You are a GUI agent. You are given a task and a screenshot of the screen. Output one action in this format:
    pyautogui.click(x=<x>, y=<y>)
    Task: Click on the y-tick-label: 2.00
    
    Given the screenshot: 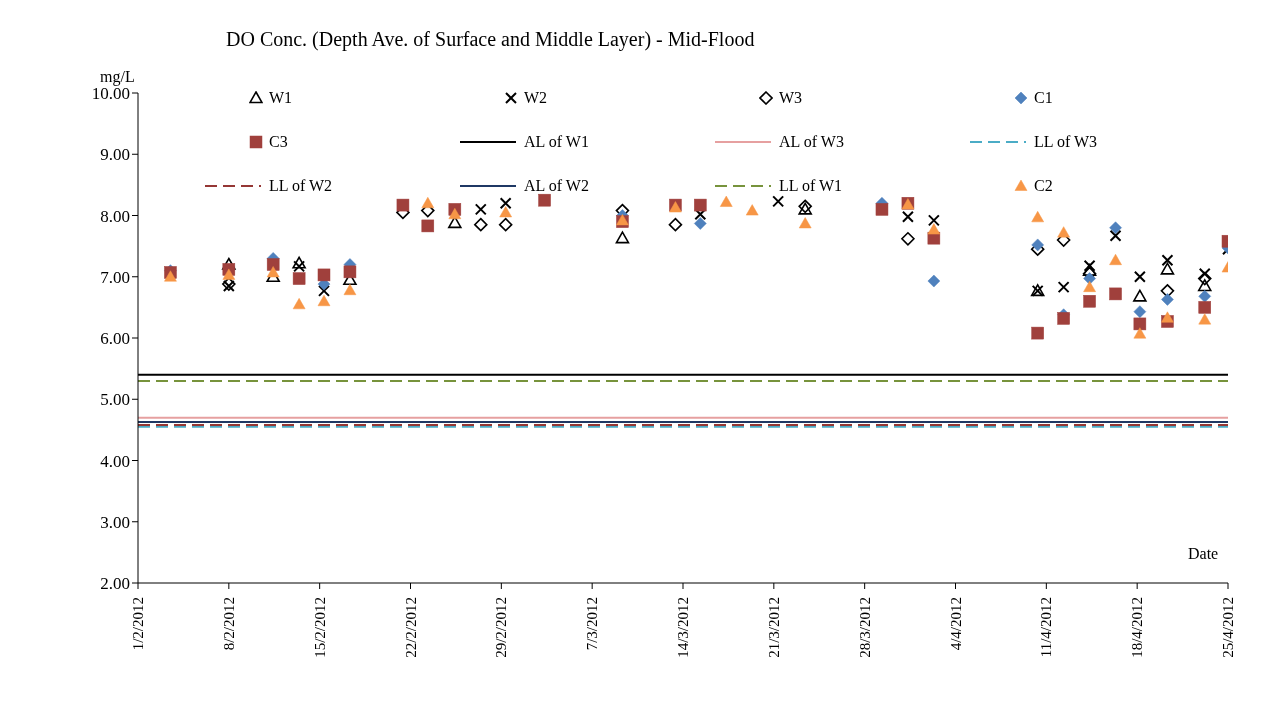 What is the action you would take?
    pyautogui.click(x=115, y=584)
    